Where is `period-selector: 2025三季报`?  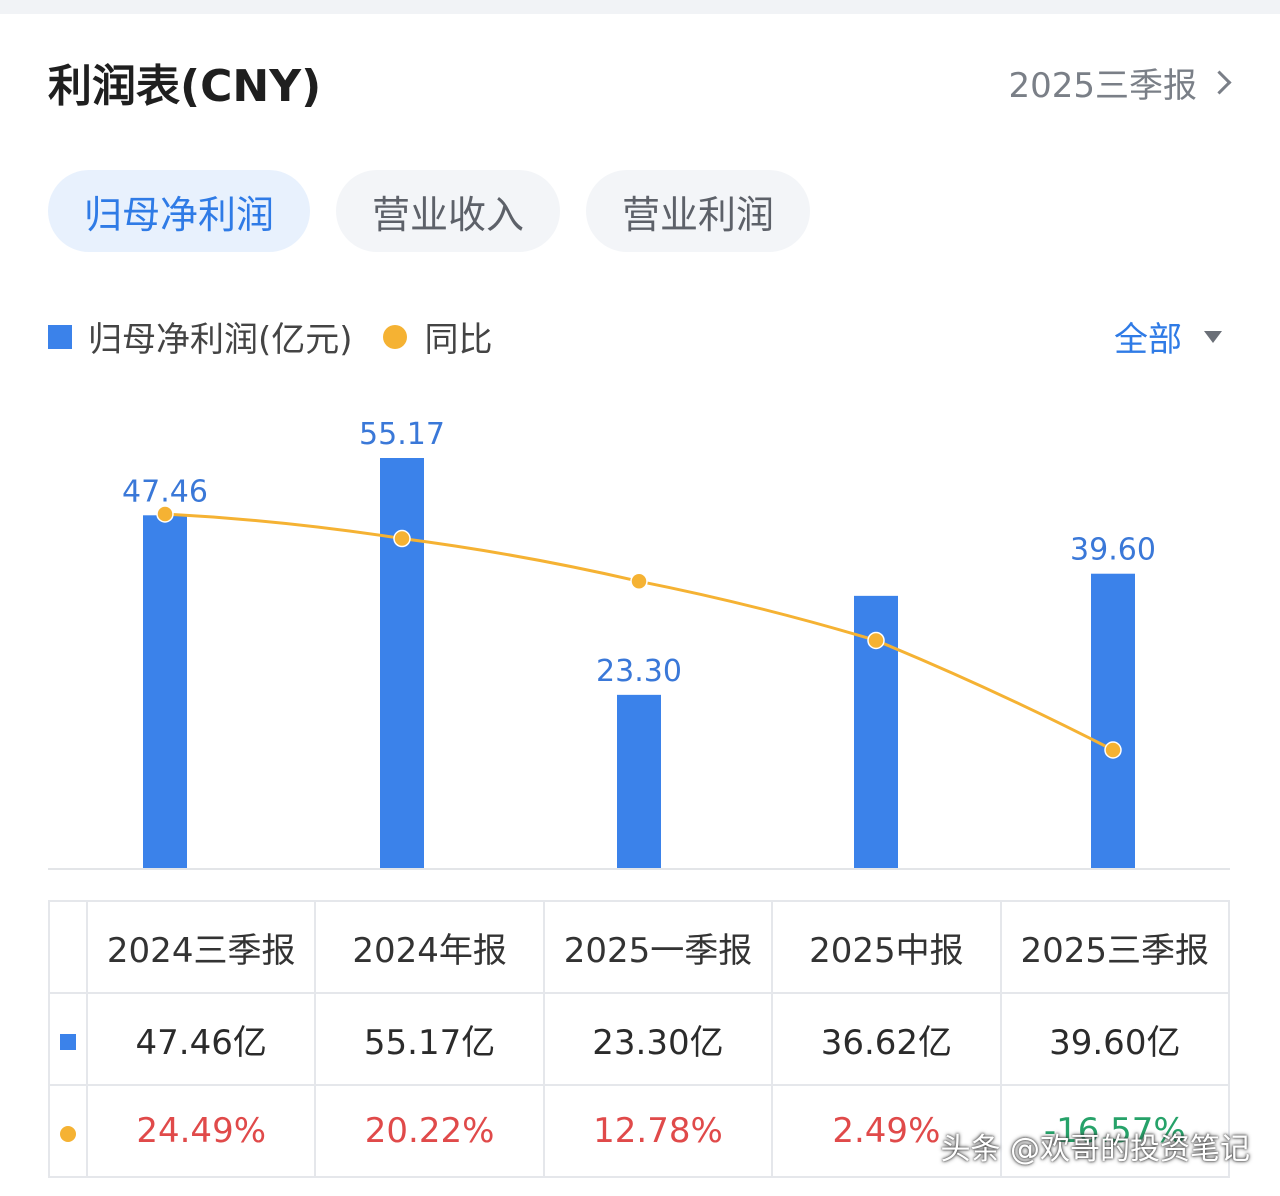
period-selector: 2025三季报 is located at coordinates (1121, 82).